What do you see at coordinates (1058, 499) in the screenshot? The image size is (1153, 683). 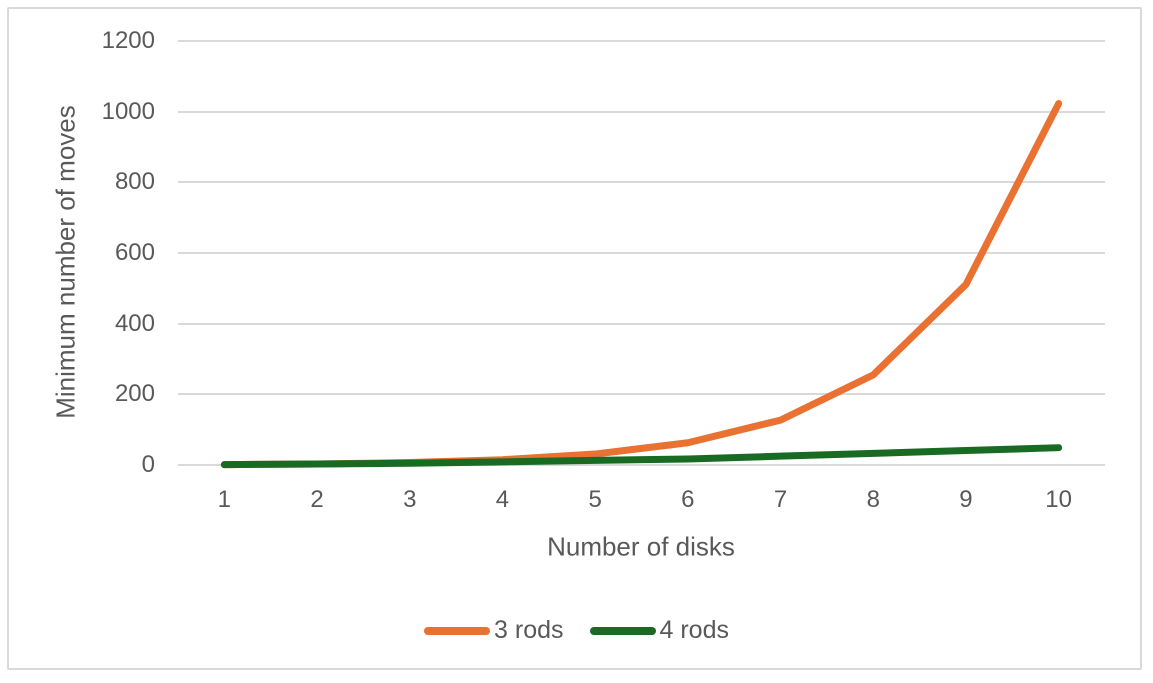 I see `x-tick-label: 10` at bounding box center [1058, 499].